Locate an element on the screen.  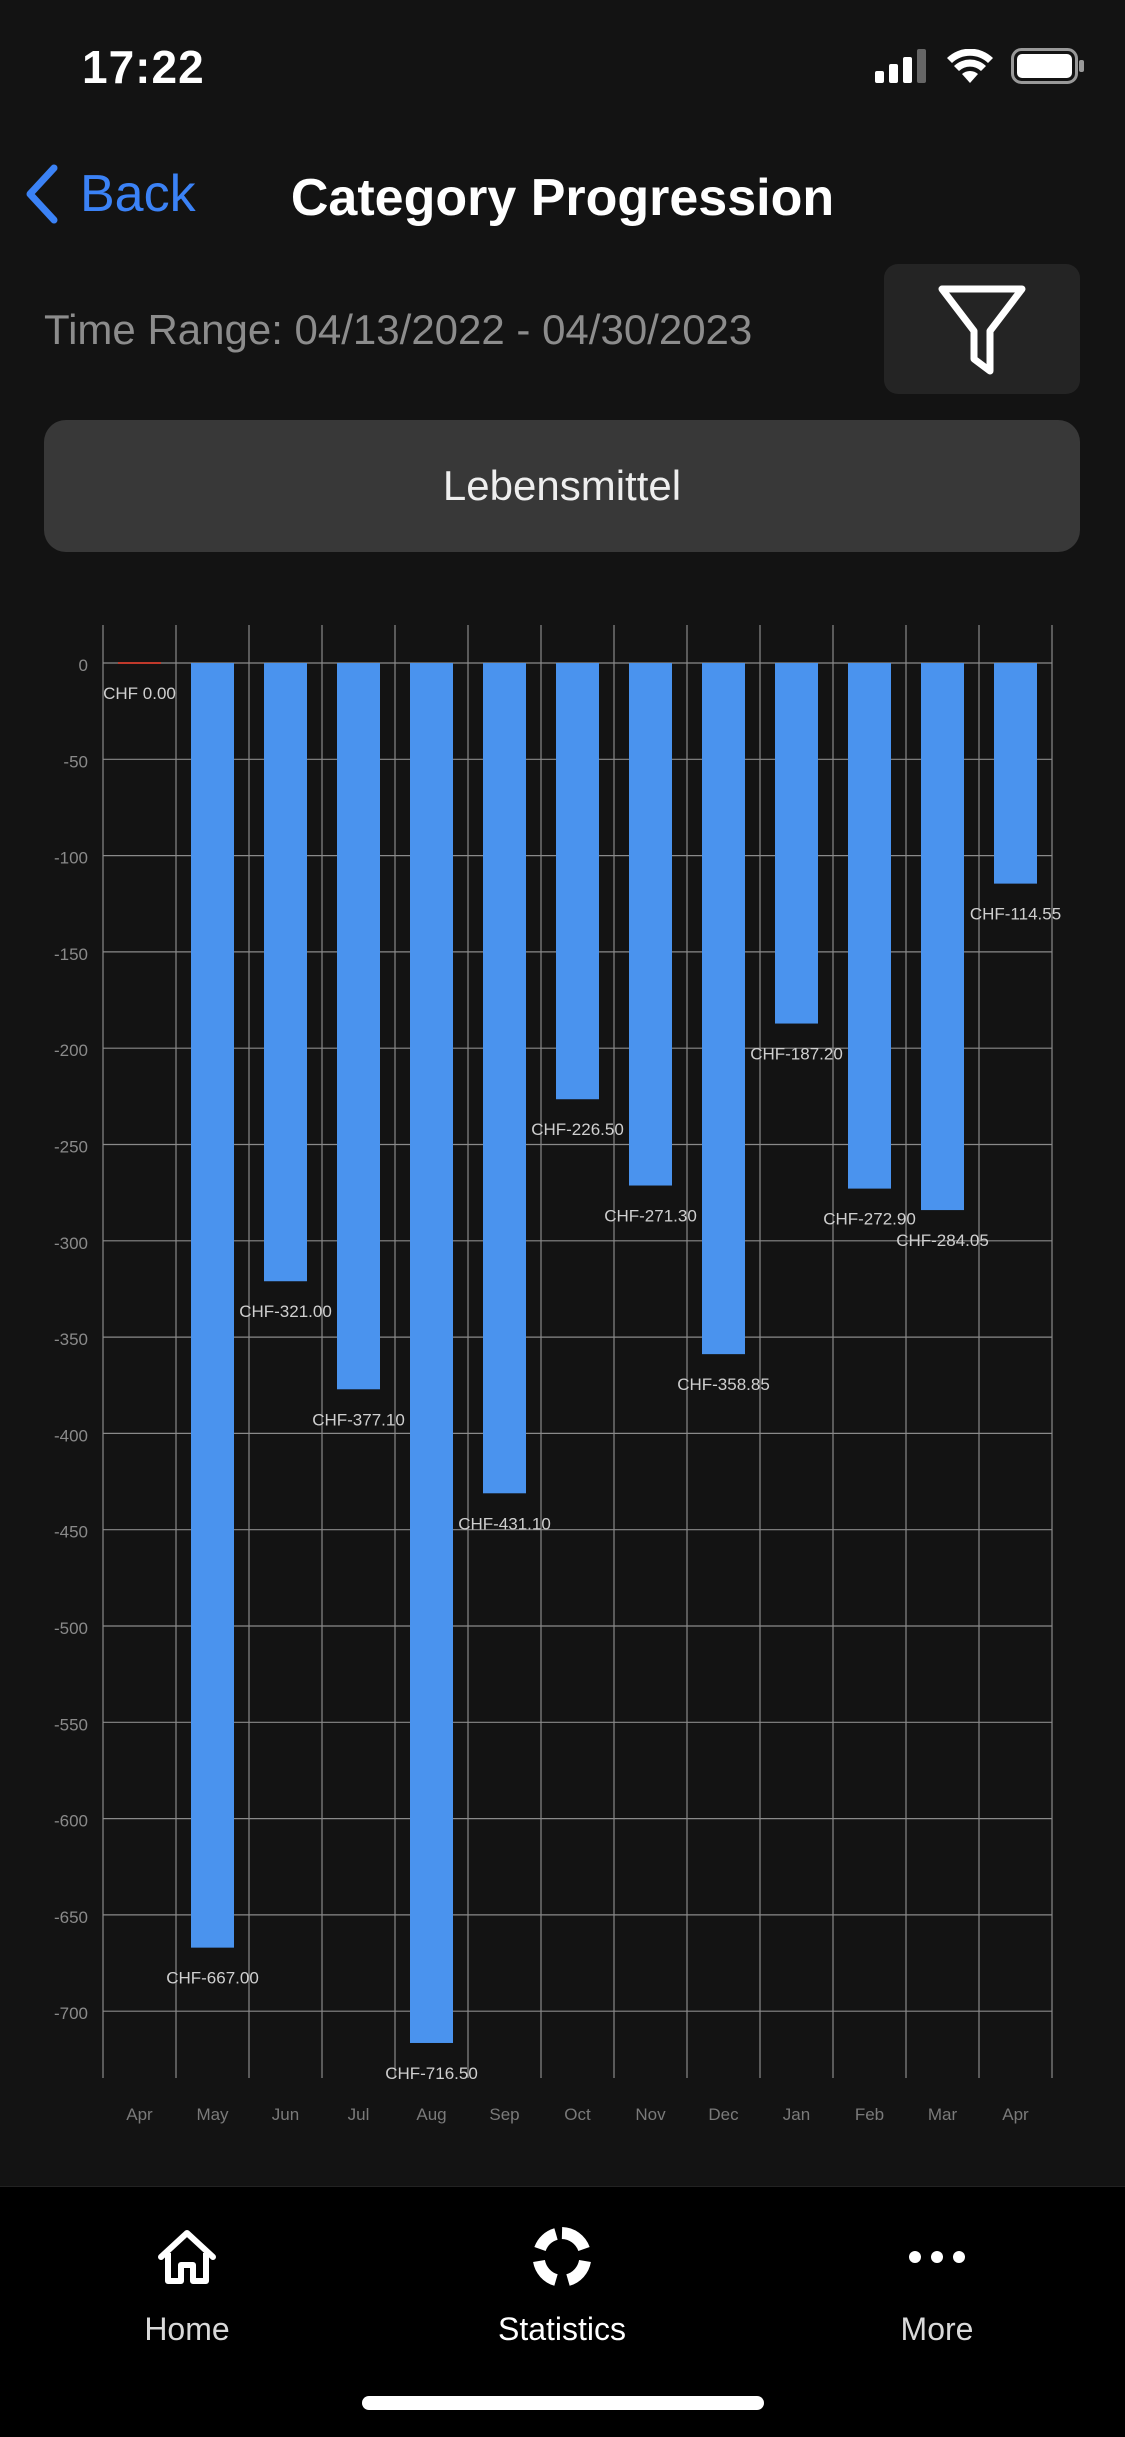
wifi-icon is located at coordinates (970, 66).